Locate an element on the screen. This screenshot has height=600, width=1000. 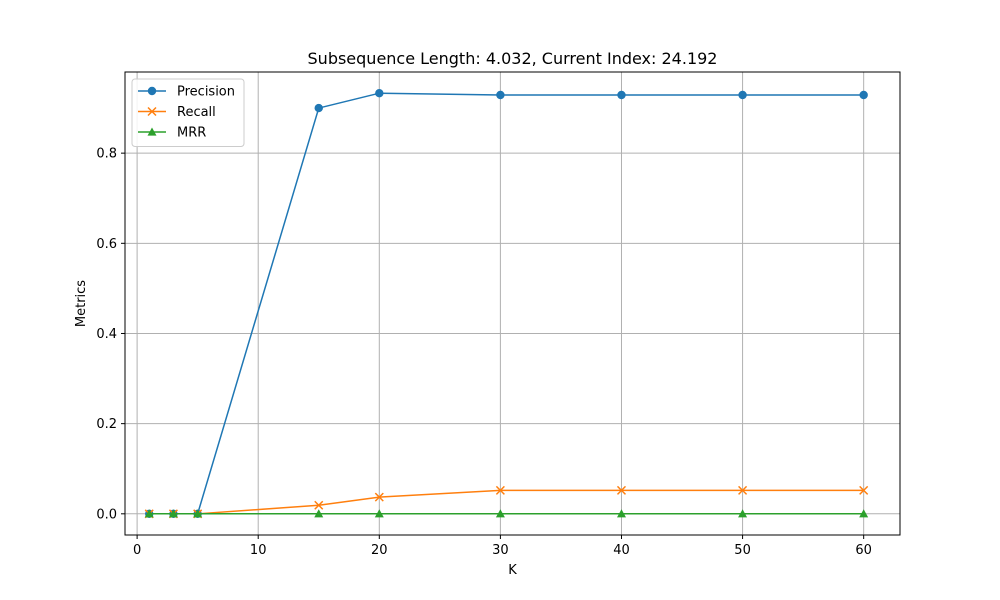
y-tick-label: 0.6 is located at coordinates (106, 244).